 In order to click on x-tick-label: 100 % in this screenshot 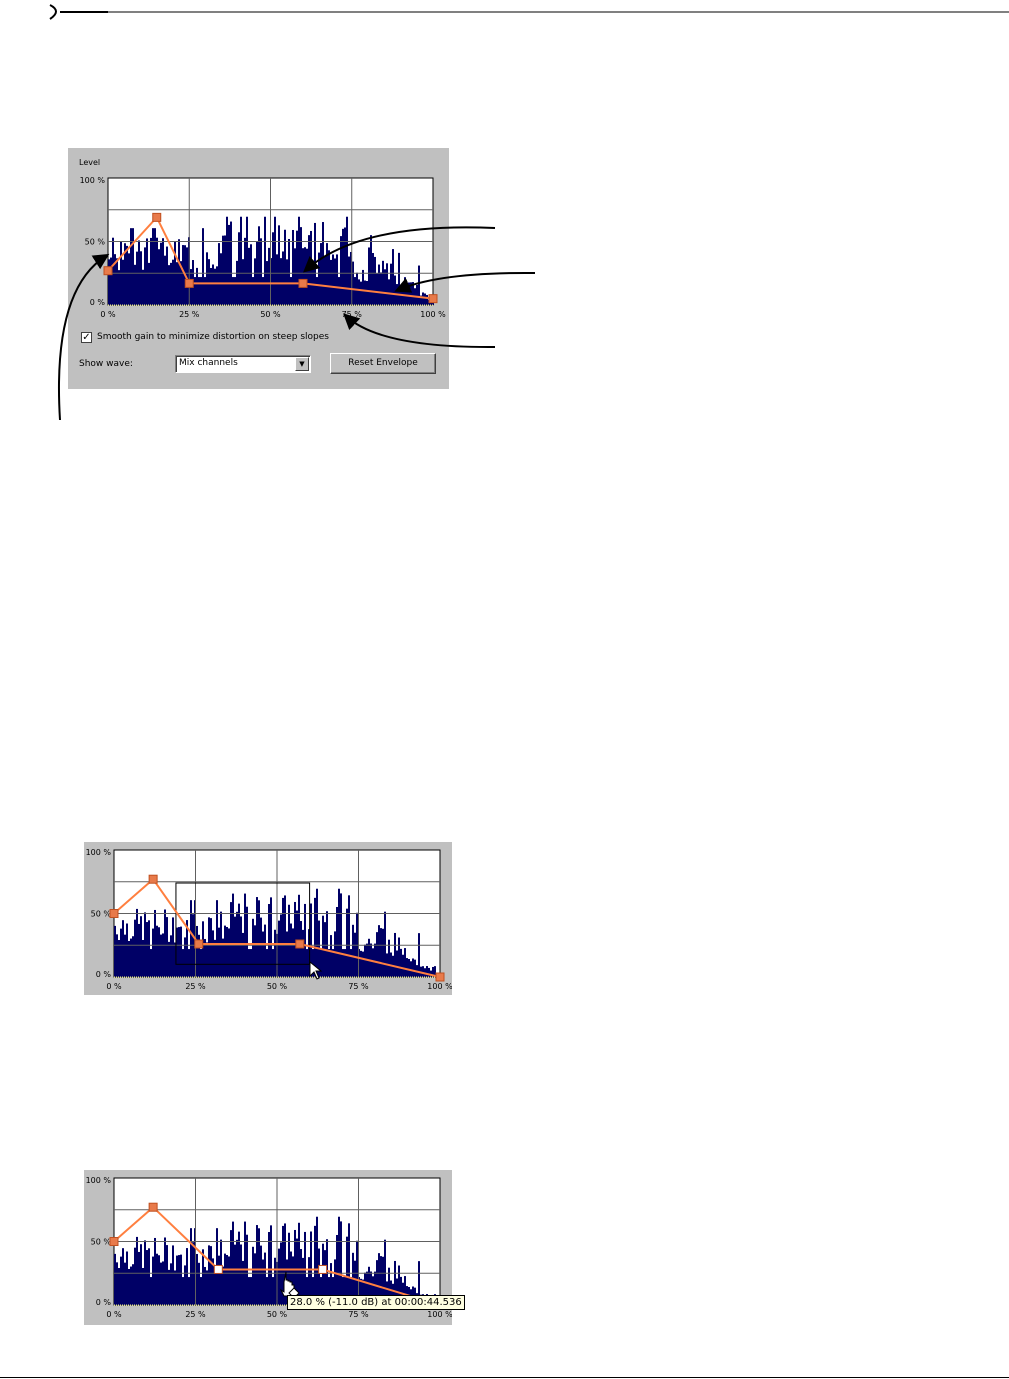, I will do `click(439, 986)`.